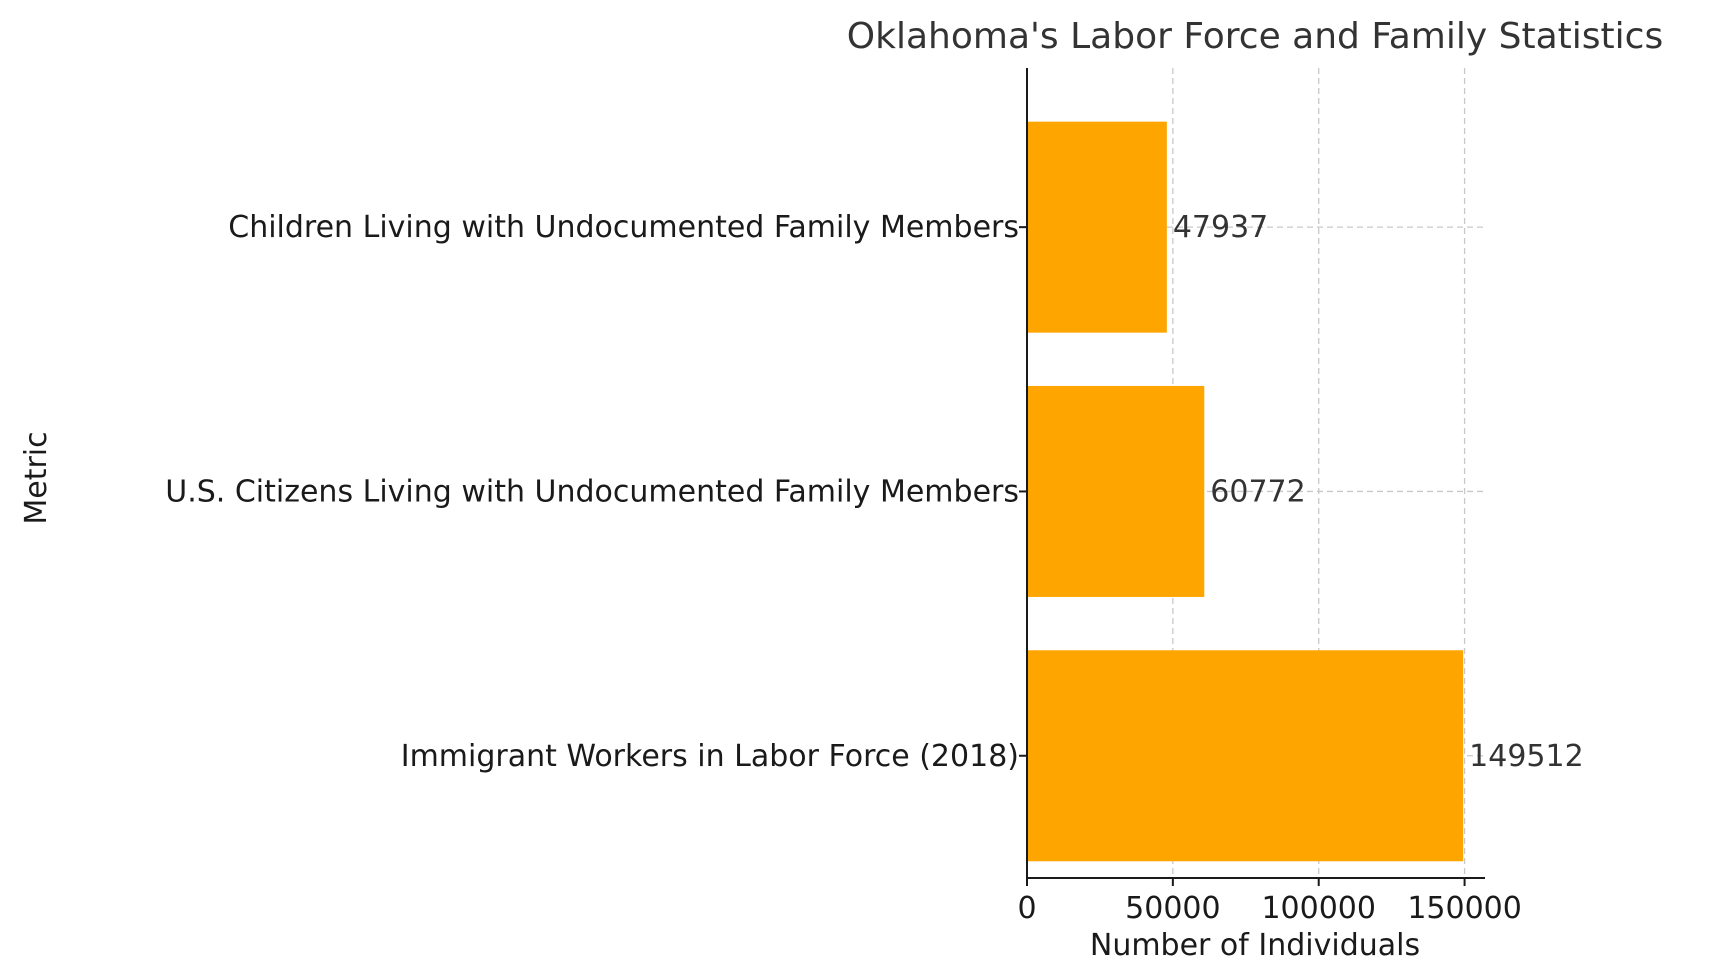 This screenshot has width=1710, height=980. I want to click on bar-value-label: 47937, so click(1220, 227).